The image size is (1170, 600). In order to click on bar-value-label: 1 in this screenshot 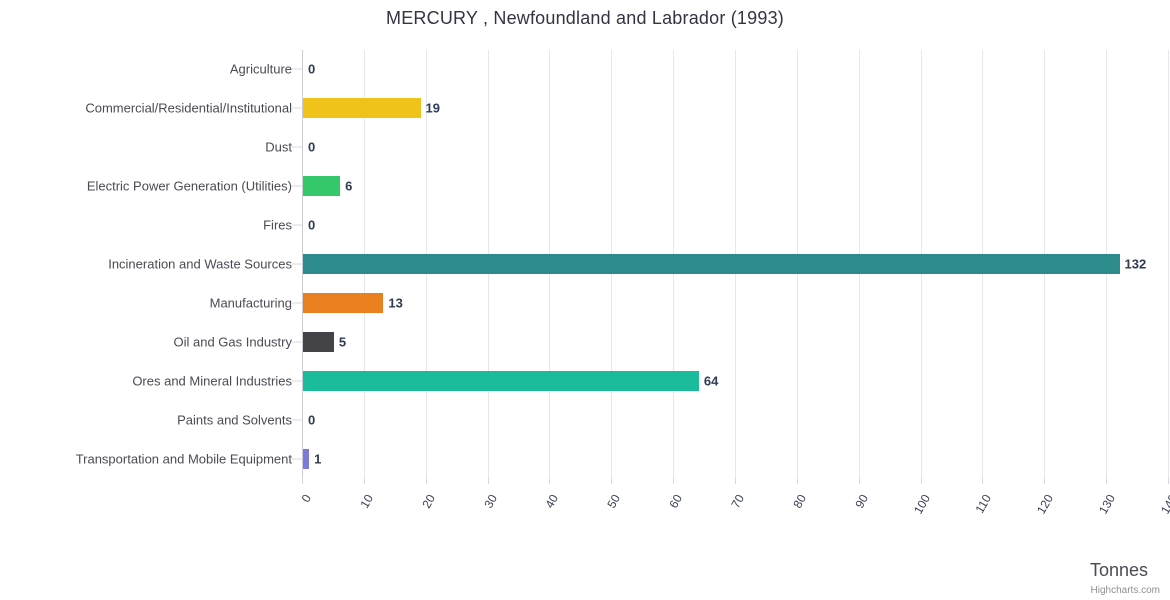, I will do `click(318, 459)`.